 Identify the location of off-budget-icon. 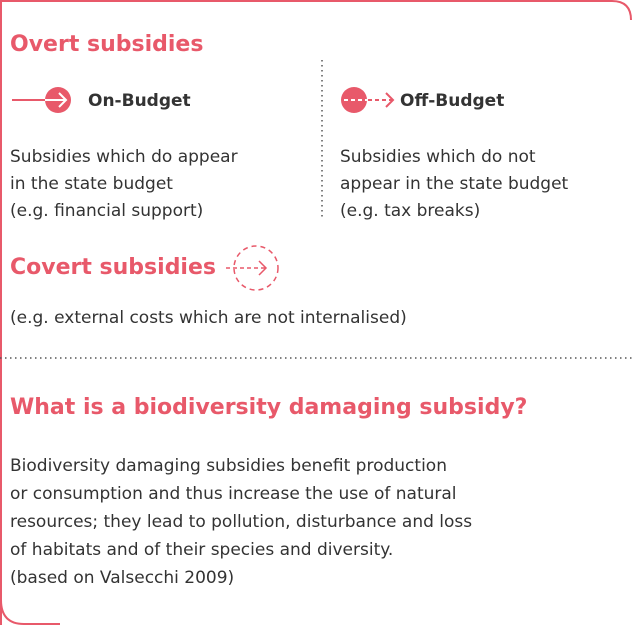
(368, 100).